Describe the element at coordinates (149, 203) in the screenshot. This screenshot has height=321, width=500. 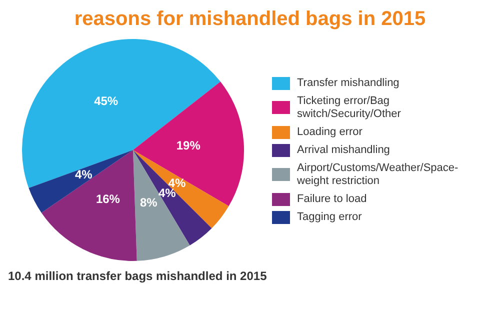
I see `data-label: 8%` at that location.